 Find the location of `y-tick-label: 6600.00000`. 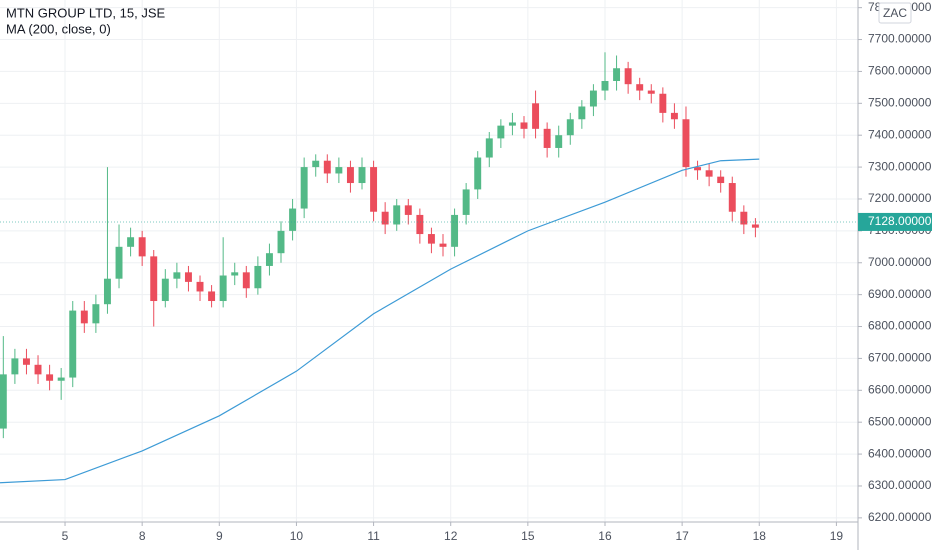

y-tick-label: 6600.00000 is located at coordinates (900, 389).